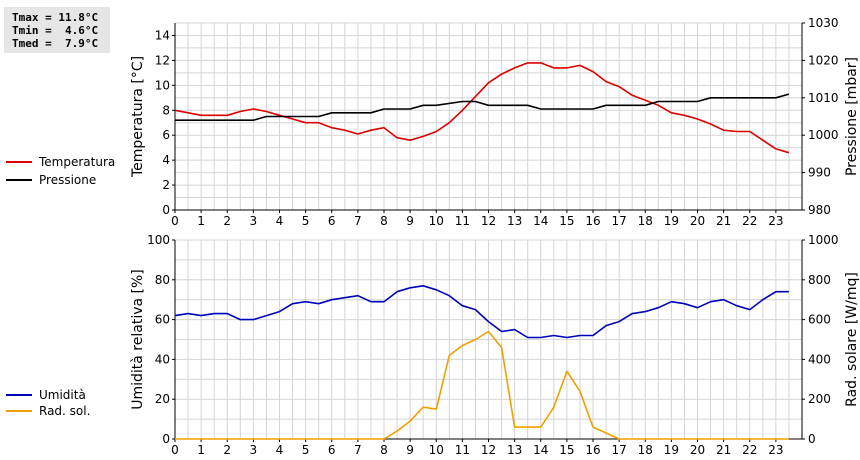 The width and height of the screenshot is (860, 460). I want to click on stat-tmed: Tmed = 7.9°C, so click(55, 43).